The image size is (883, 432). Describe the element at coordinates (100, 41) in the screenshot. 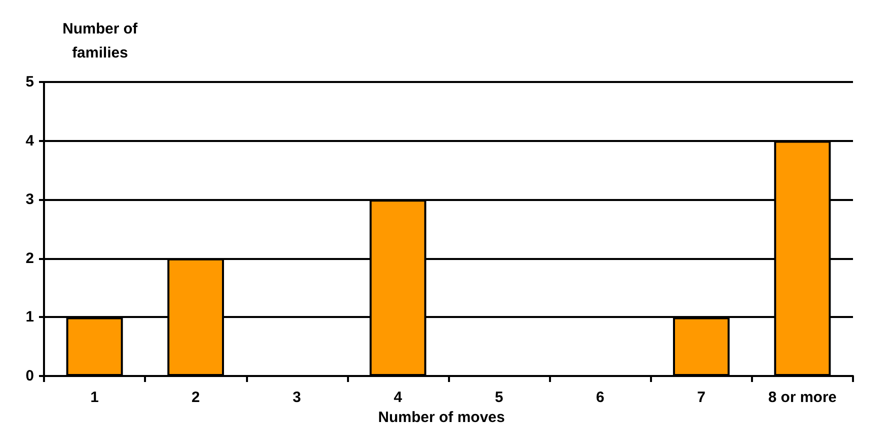

I see `y-axis-title: Number of families` at that location.